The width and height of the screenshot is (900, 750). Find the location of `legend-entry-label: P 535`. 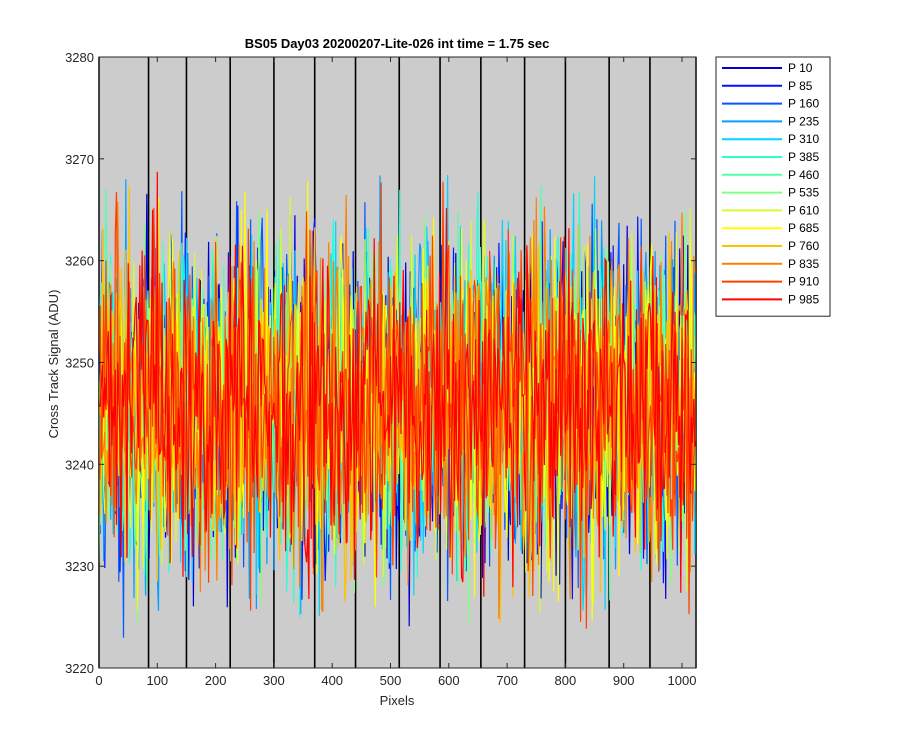

legend-entry-label: P 535 is located at coordinates (803, 193).